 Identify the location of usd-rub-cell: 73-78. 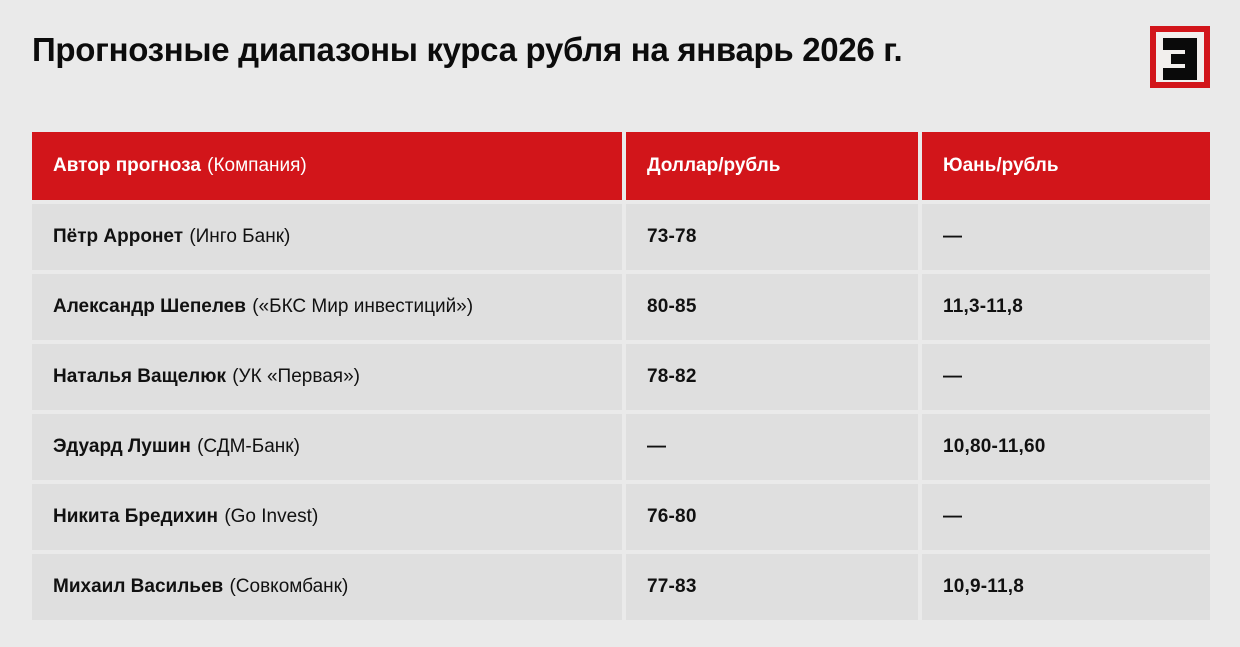
(772, 237).